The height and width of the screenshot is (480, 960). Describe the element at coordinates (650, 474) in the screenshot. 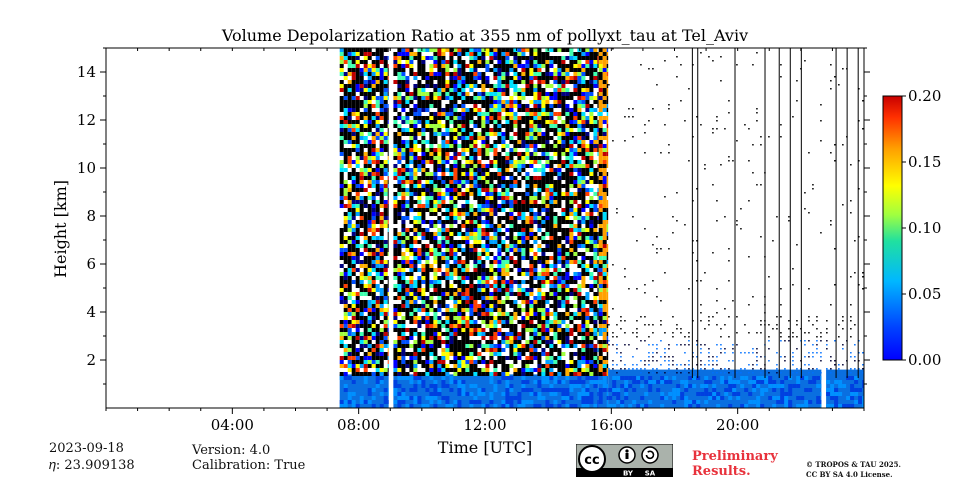

I see `sa-label: SA` at that location.